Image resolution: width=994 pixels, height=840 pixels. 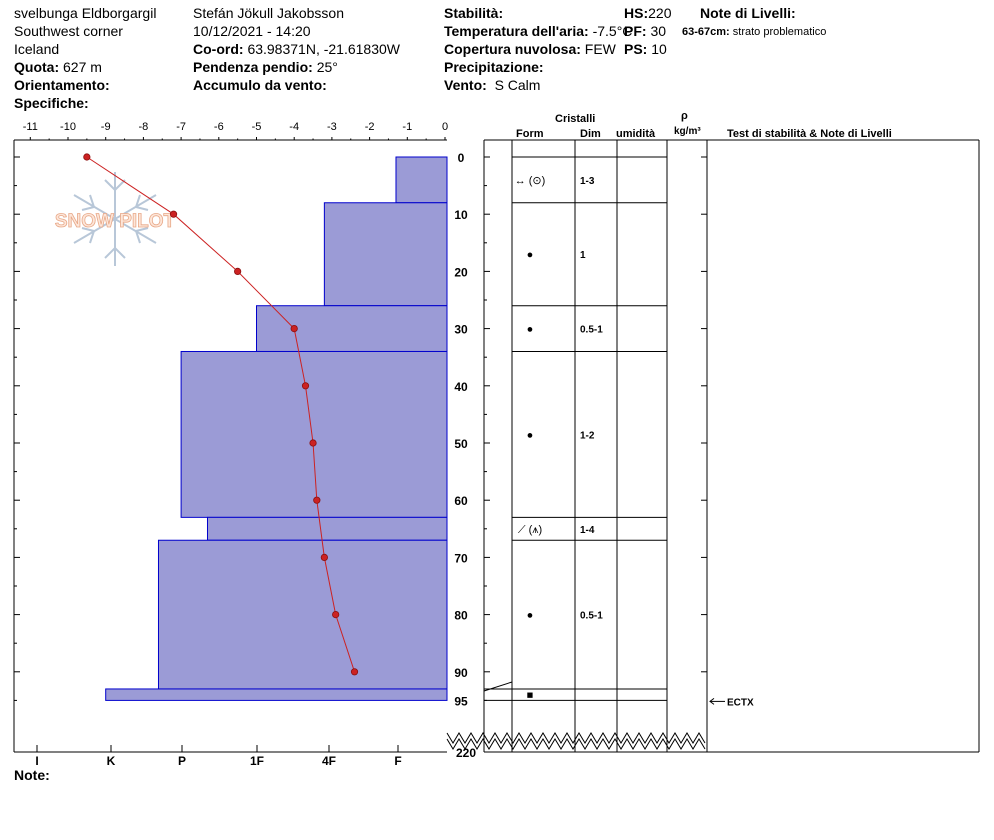 What do you see at coordinates (516, 31) in the screenshot?
I see `temp-label: Temperatura dell'aria:` at bounding box center [516, 31].